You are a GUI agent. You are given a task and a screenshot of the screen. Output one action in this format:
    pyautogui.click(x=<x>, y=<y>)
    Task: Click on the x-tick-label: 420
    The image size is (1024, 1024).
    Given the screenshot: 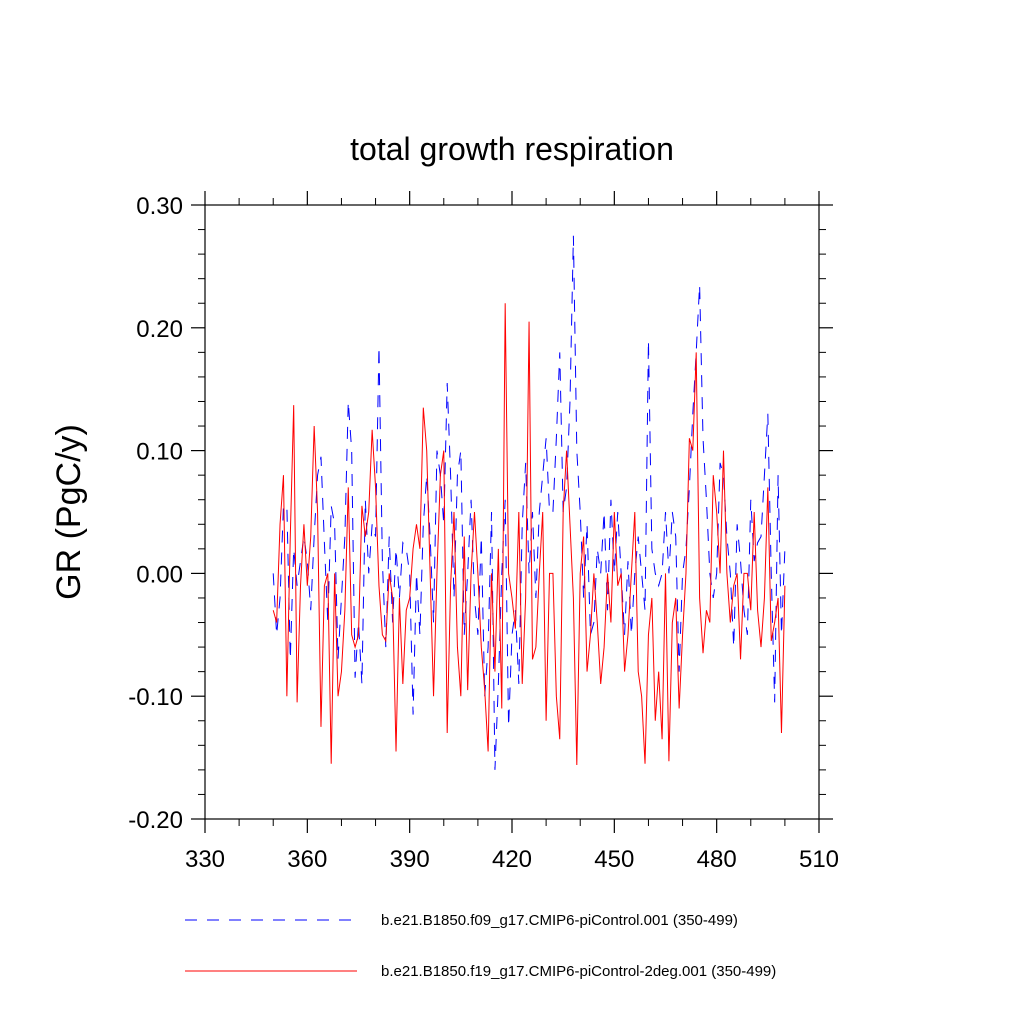 What is the action you would take?
    pyautogui.click(x=512, y=859)
    